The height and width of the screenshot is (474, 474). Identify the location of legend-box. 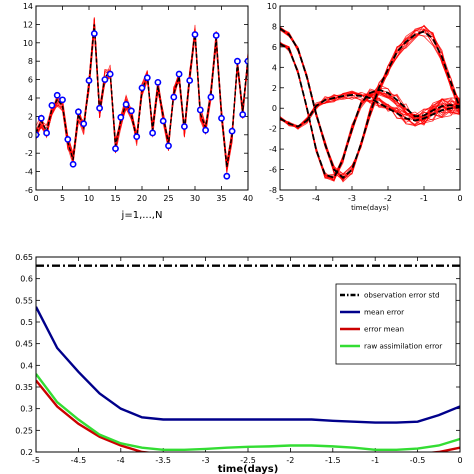
(396, 324).